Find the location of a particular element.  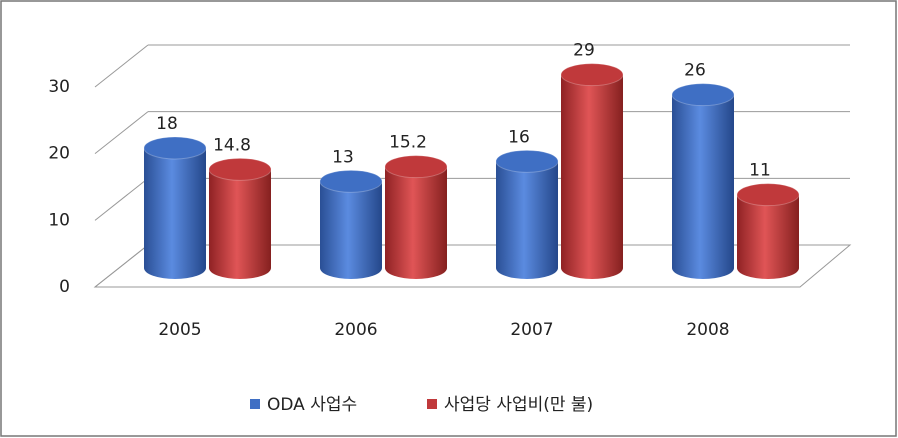

value-label: 14.8 is located at coordinates (232, 145).